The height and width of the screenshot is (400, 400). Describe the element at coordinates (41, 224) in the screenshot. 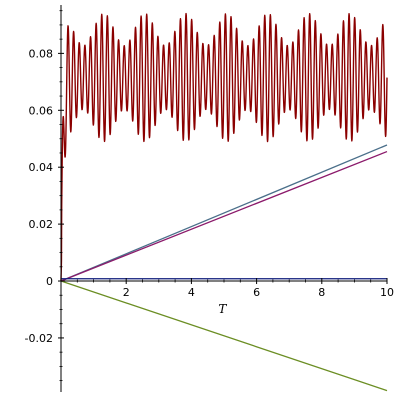

I see `y-tick-label: 0.02` at that location.